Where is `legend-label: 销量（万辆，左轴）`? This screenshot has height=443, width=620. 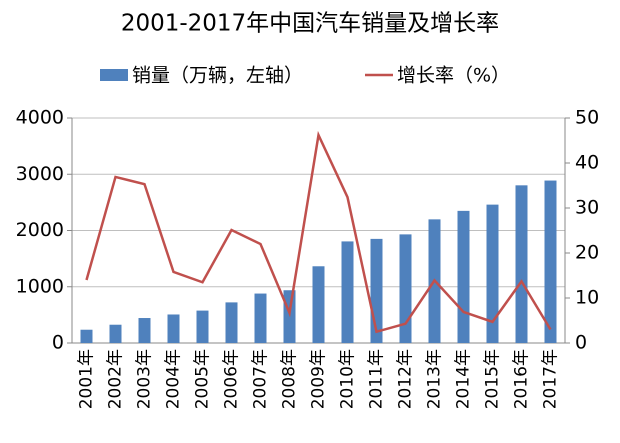 legend-label: 销量（万辆，左轴） is located at coordinates (217, 76).